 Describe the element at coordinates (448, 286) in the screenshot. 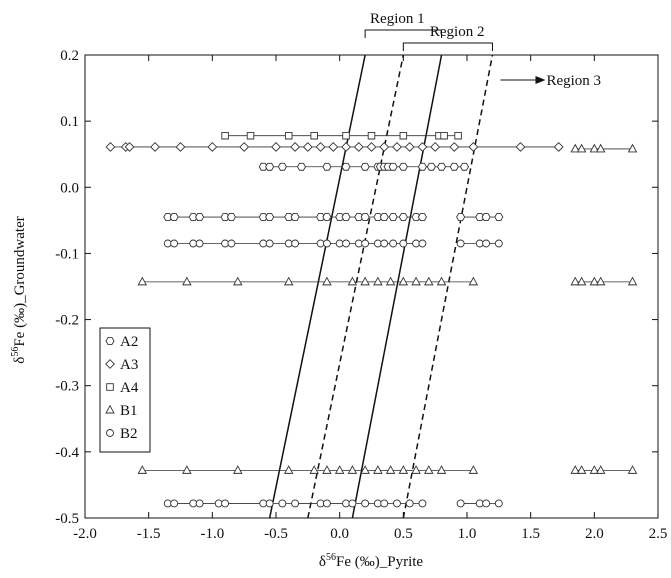

I see `boundary-line` at that location.